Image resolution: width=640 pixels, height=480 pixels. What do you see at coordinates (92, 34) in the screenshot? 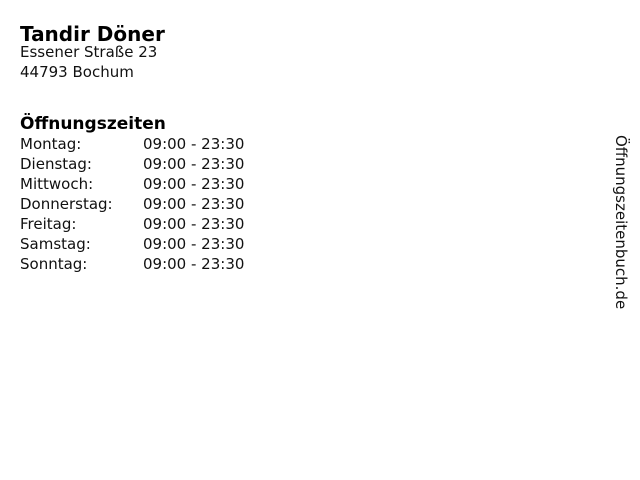
I see `business-name-title: Tandir Döner` at bounding box center [92, 34].